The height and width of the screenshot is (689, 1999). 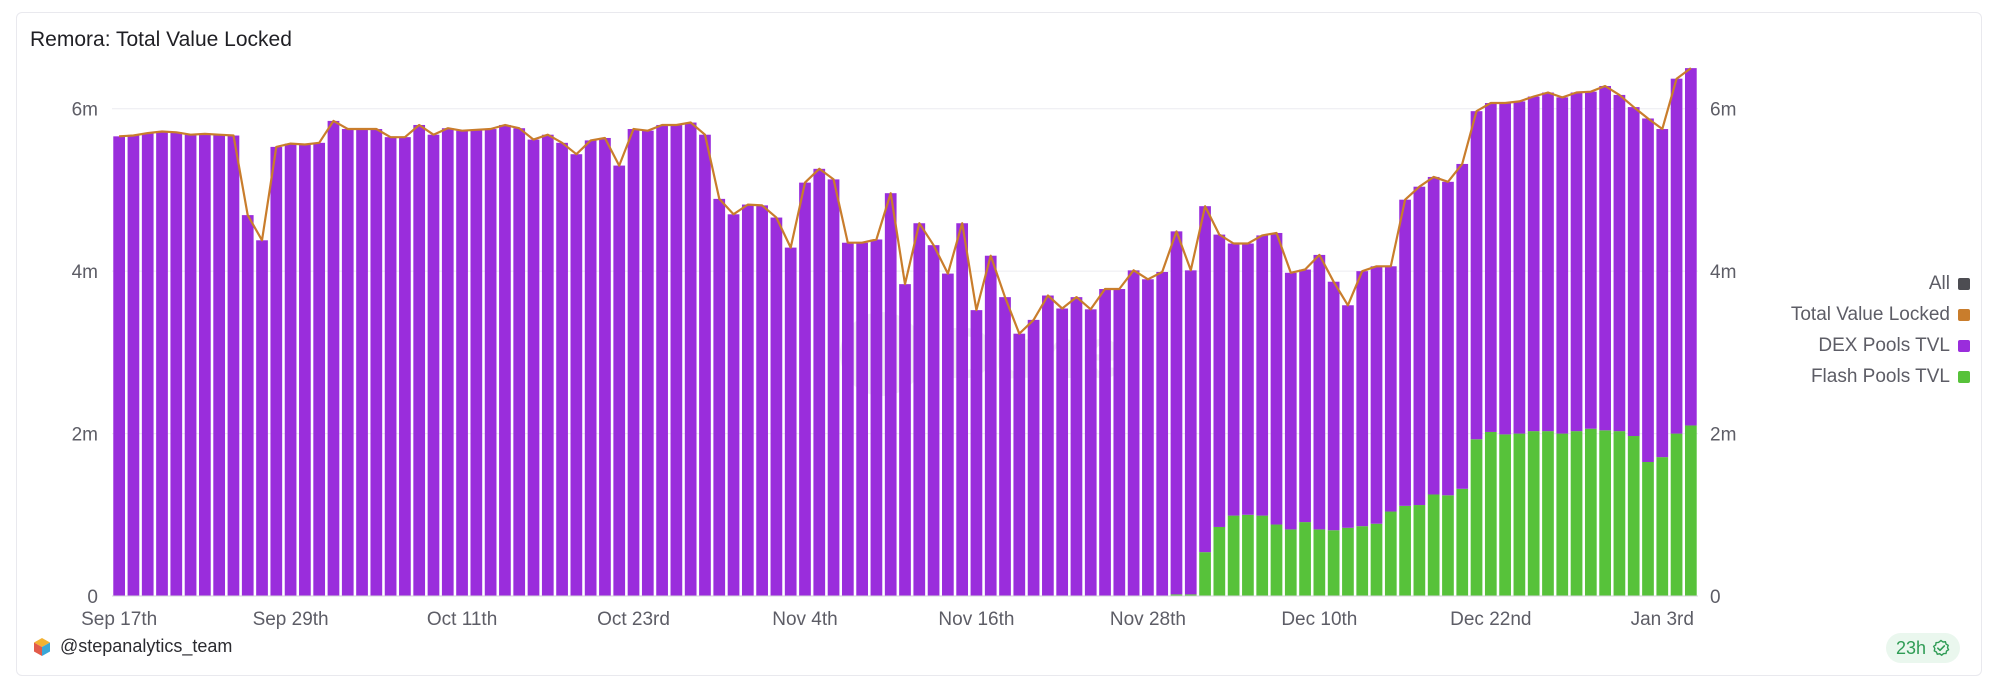 What do you see at coordinates (1865, 345) in the screenshot?
I see `legend-item-dex-pools-tvl: DEX Pools TVL` at bounding box center [1865, 345].